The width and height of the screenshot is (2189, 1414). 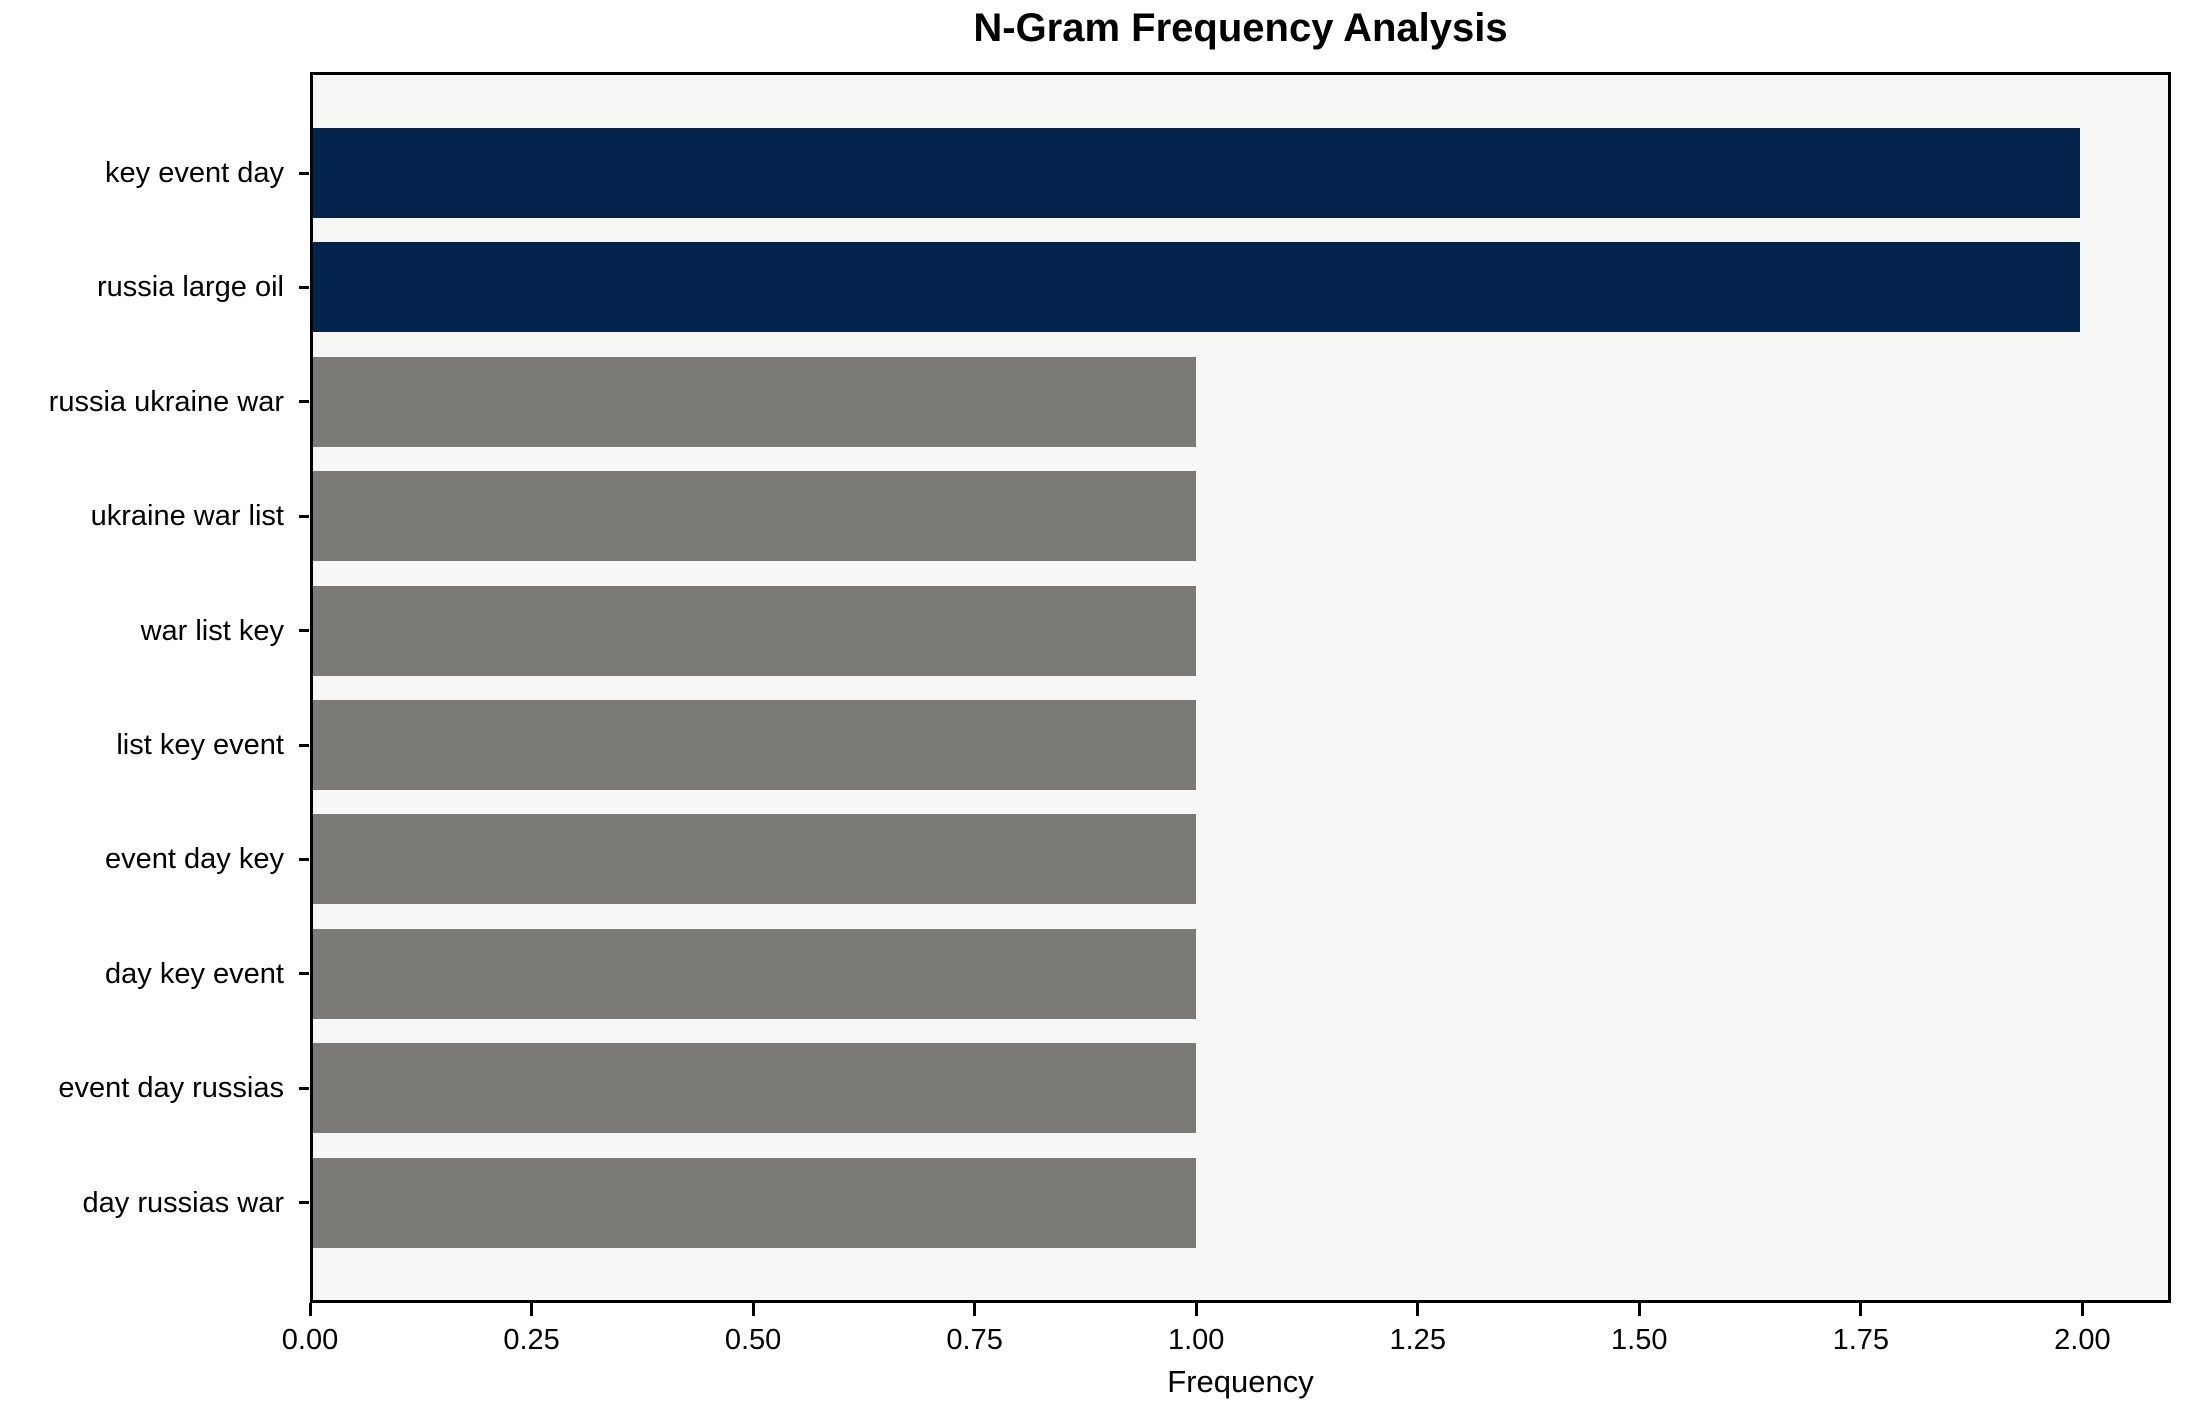 I want to click on y-tick-label: event day russias, so click(x=171, y=1088).